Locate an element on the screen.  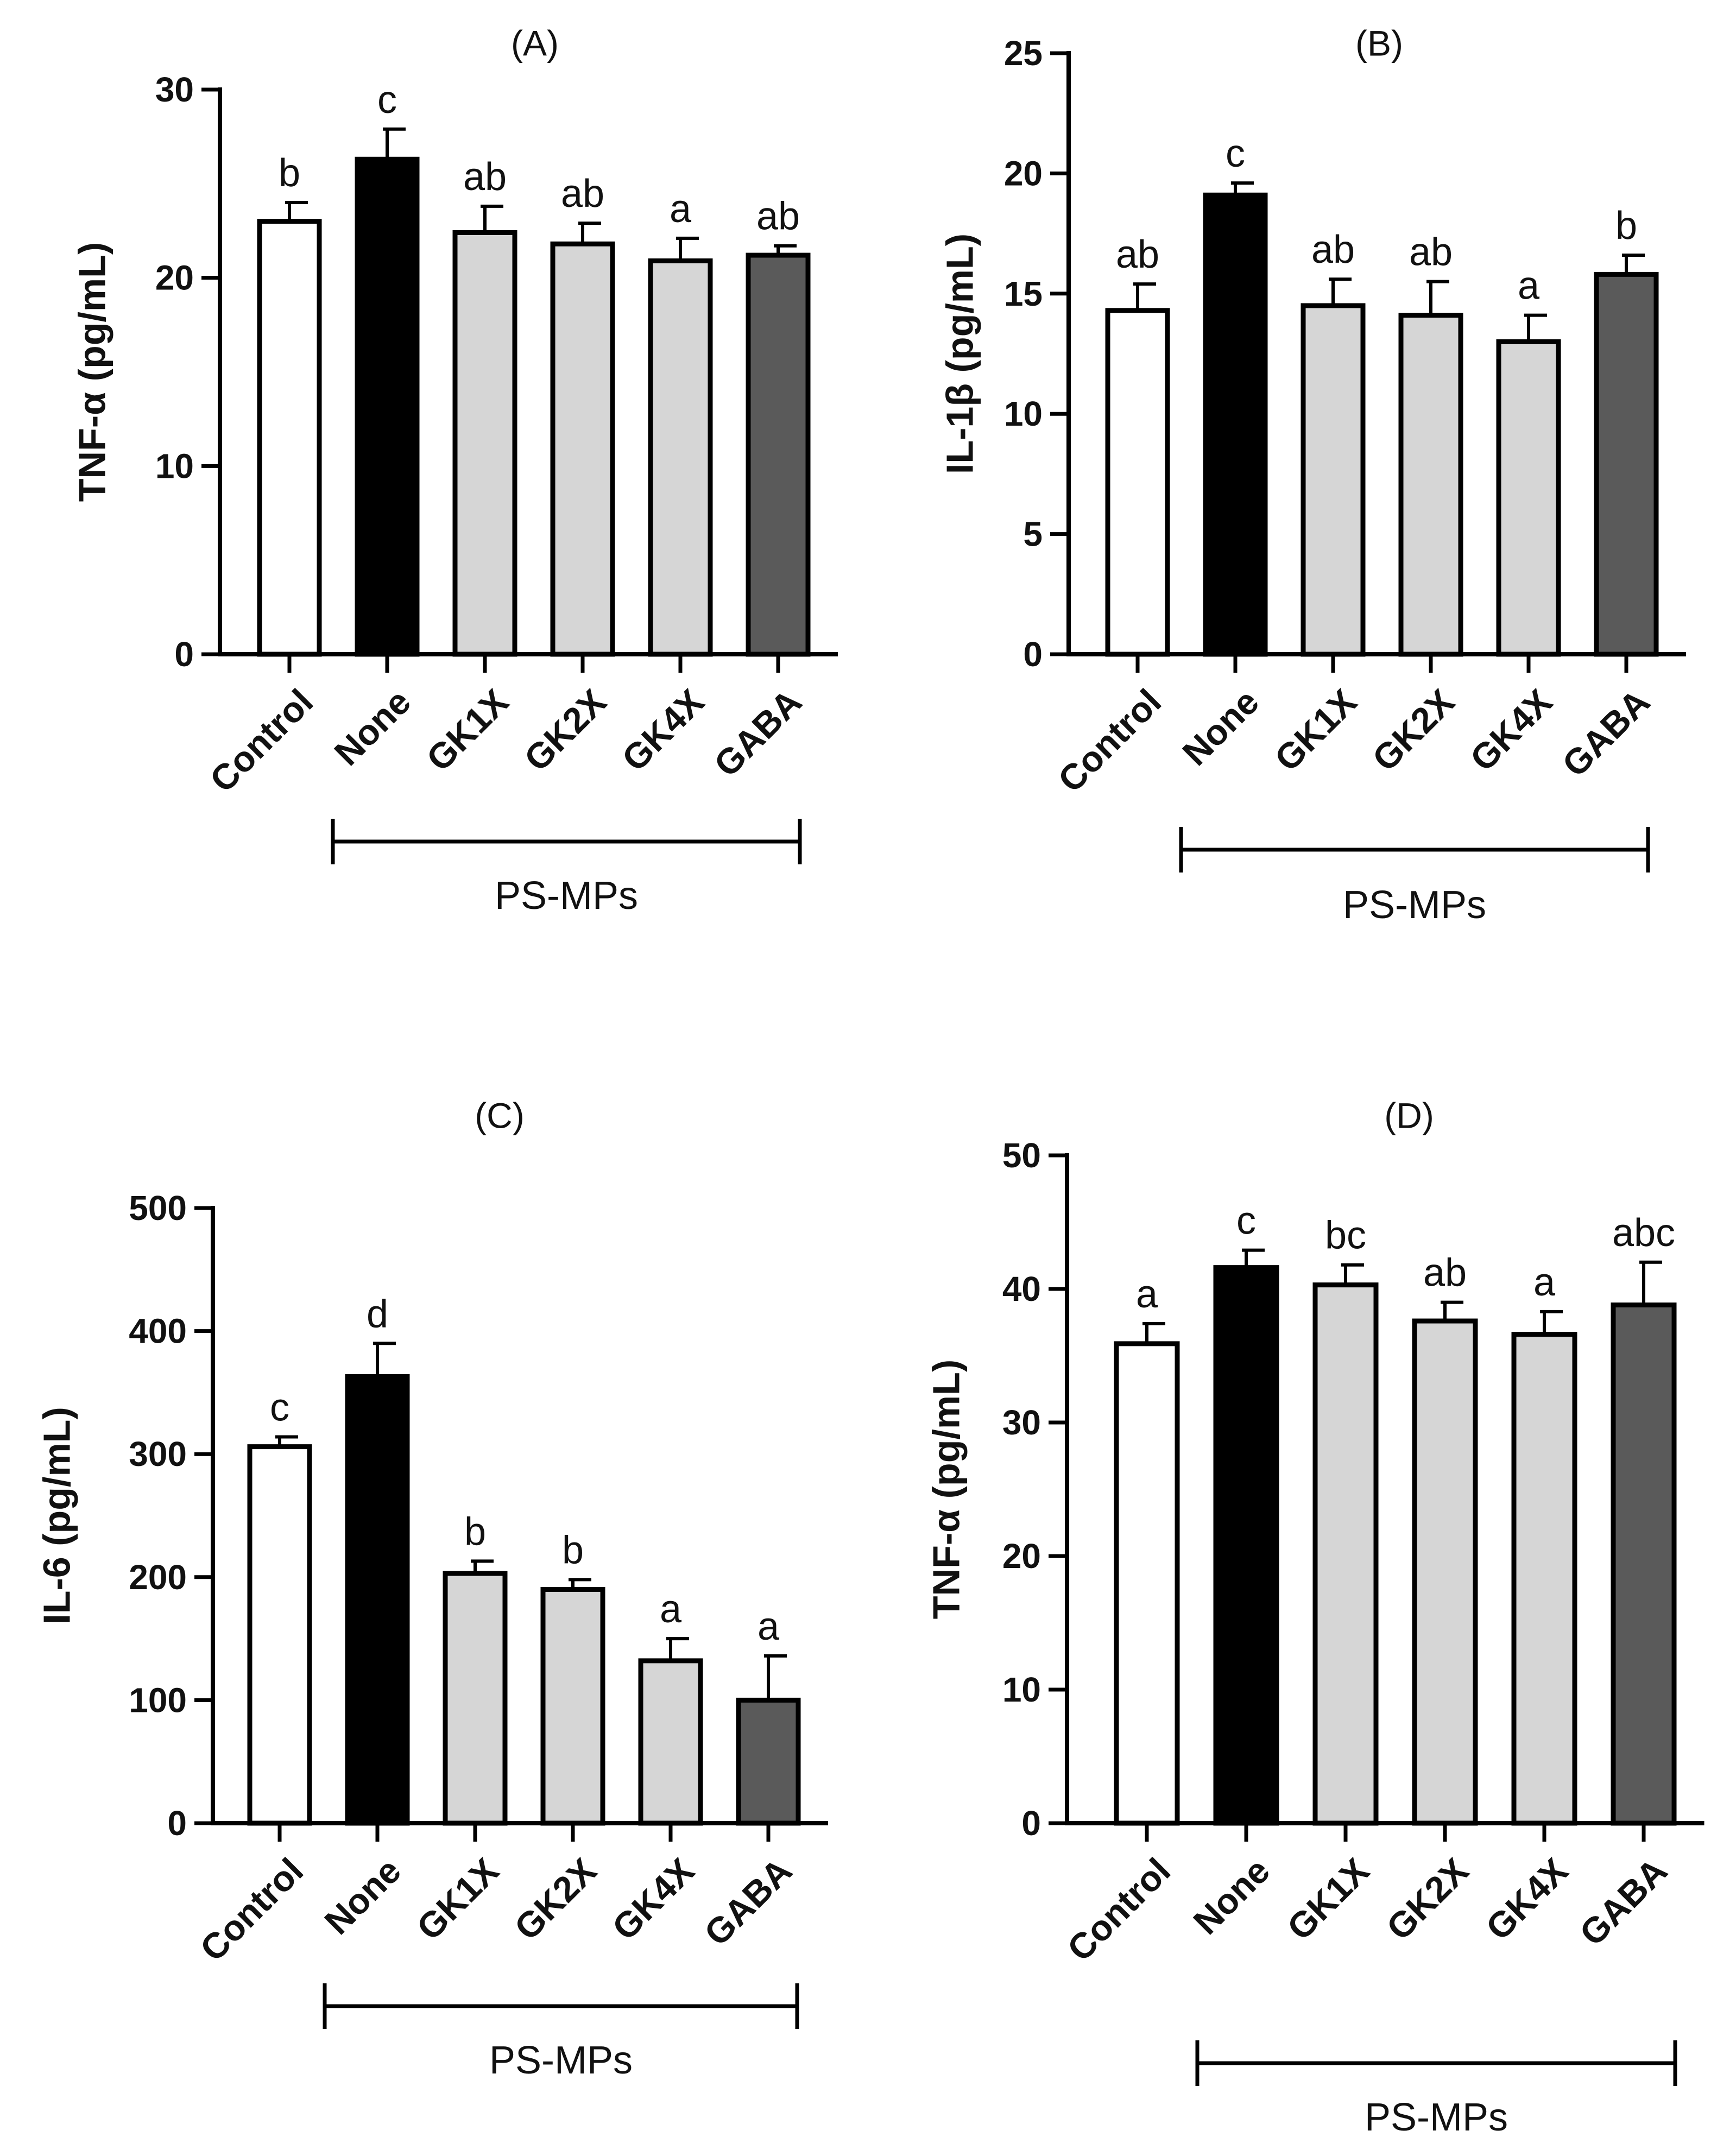
y-tick-label: 100 is located at coordinates (158, 1699).